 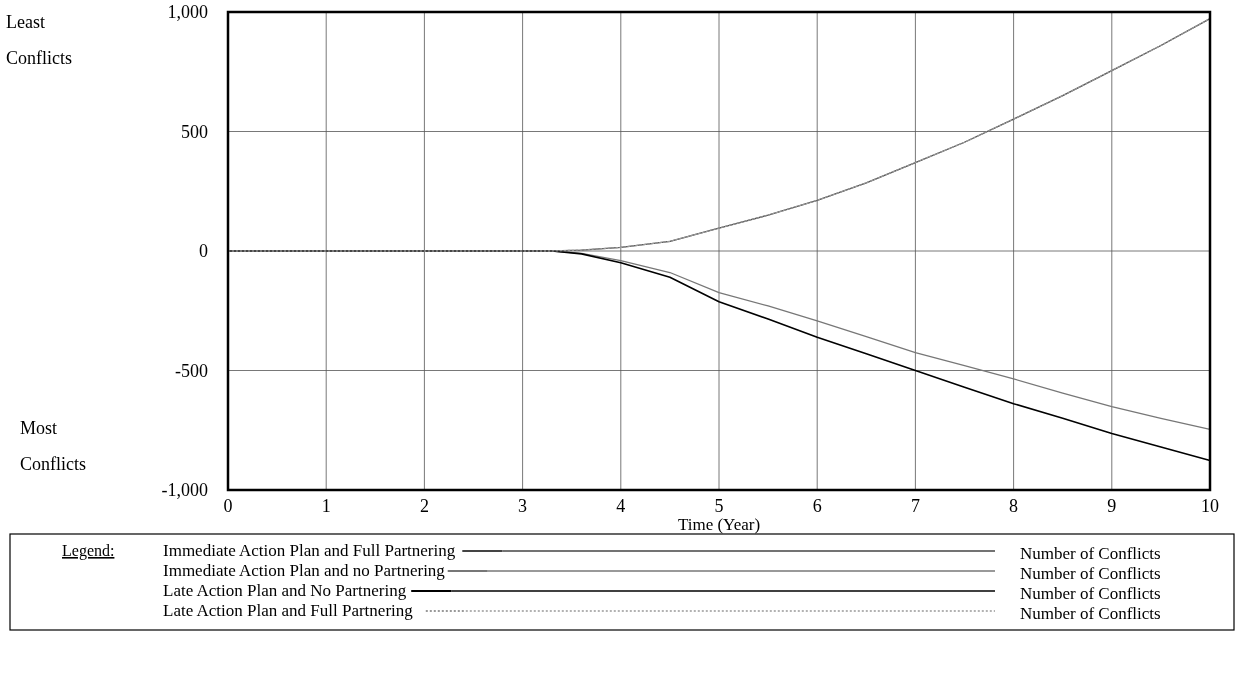 What do you see at coordinates (719, 524) in the screenshot?
I see `x-axis-title: Time (Year)` at bounding box center [719, 524].